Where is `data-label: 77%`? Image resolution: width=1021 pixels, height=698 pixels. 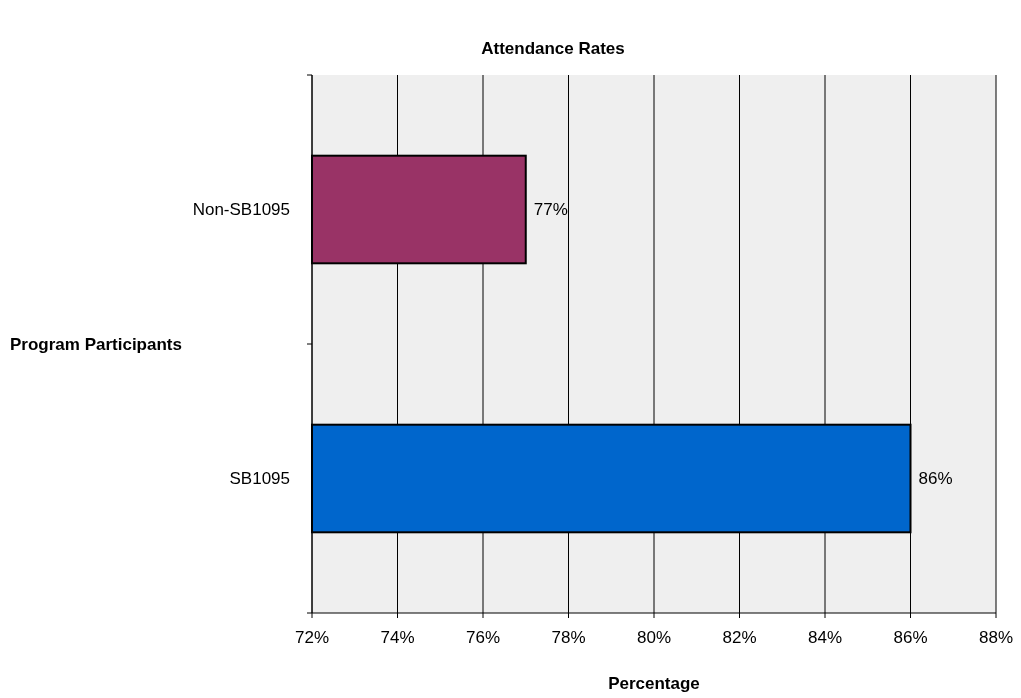
data-label: 77% is located at coordinates (550, 210).